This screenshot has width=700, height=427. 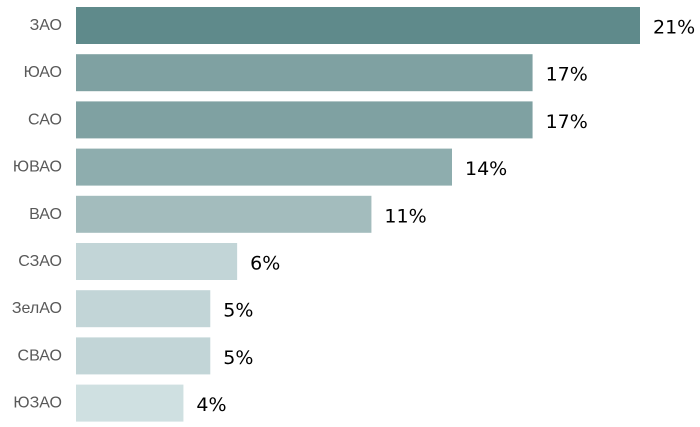 I want to click on category-label: ЮЗАО, so click(x=37, y=403).